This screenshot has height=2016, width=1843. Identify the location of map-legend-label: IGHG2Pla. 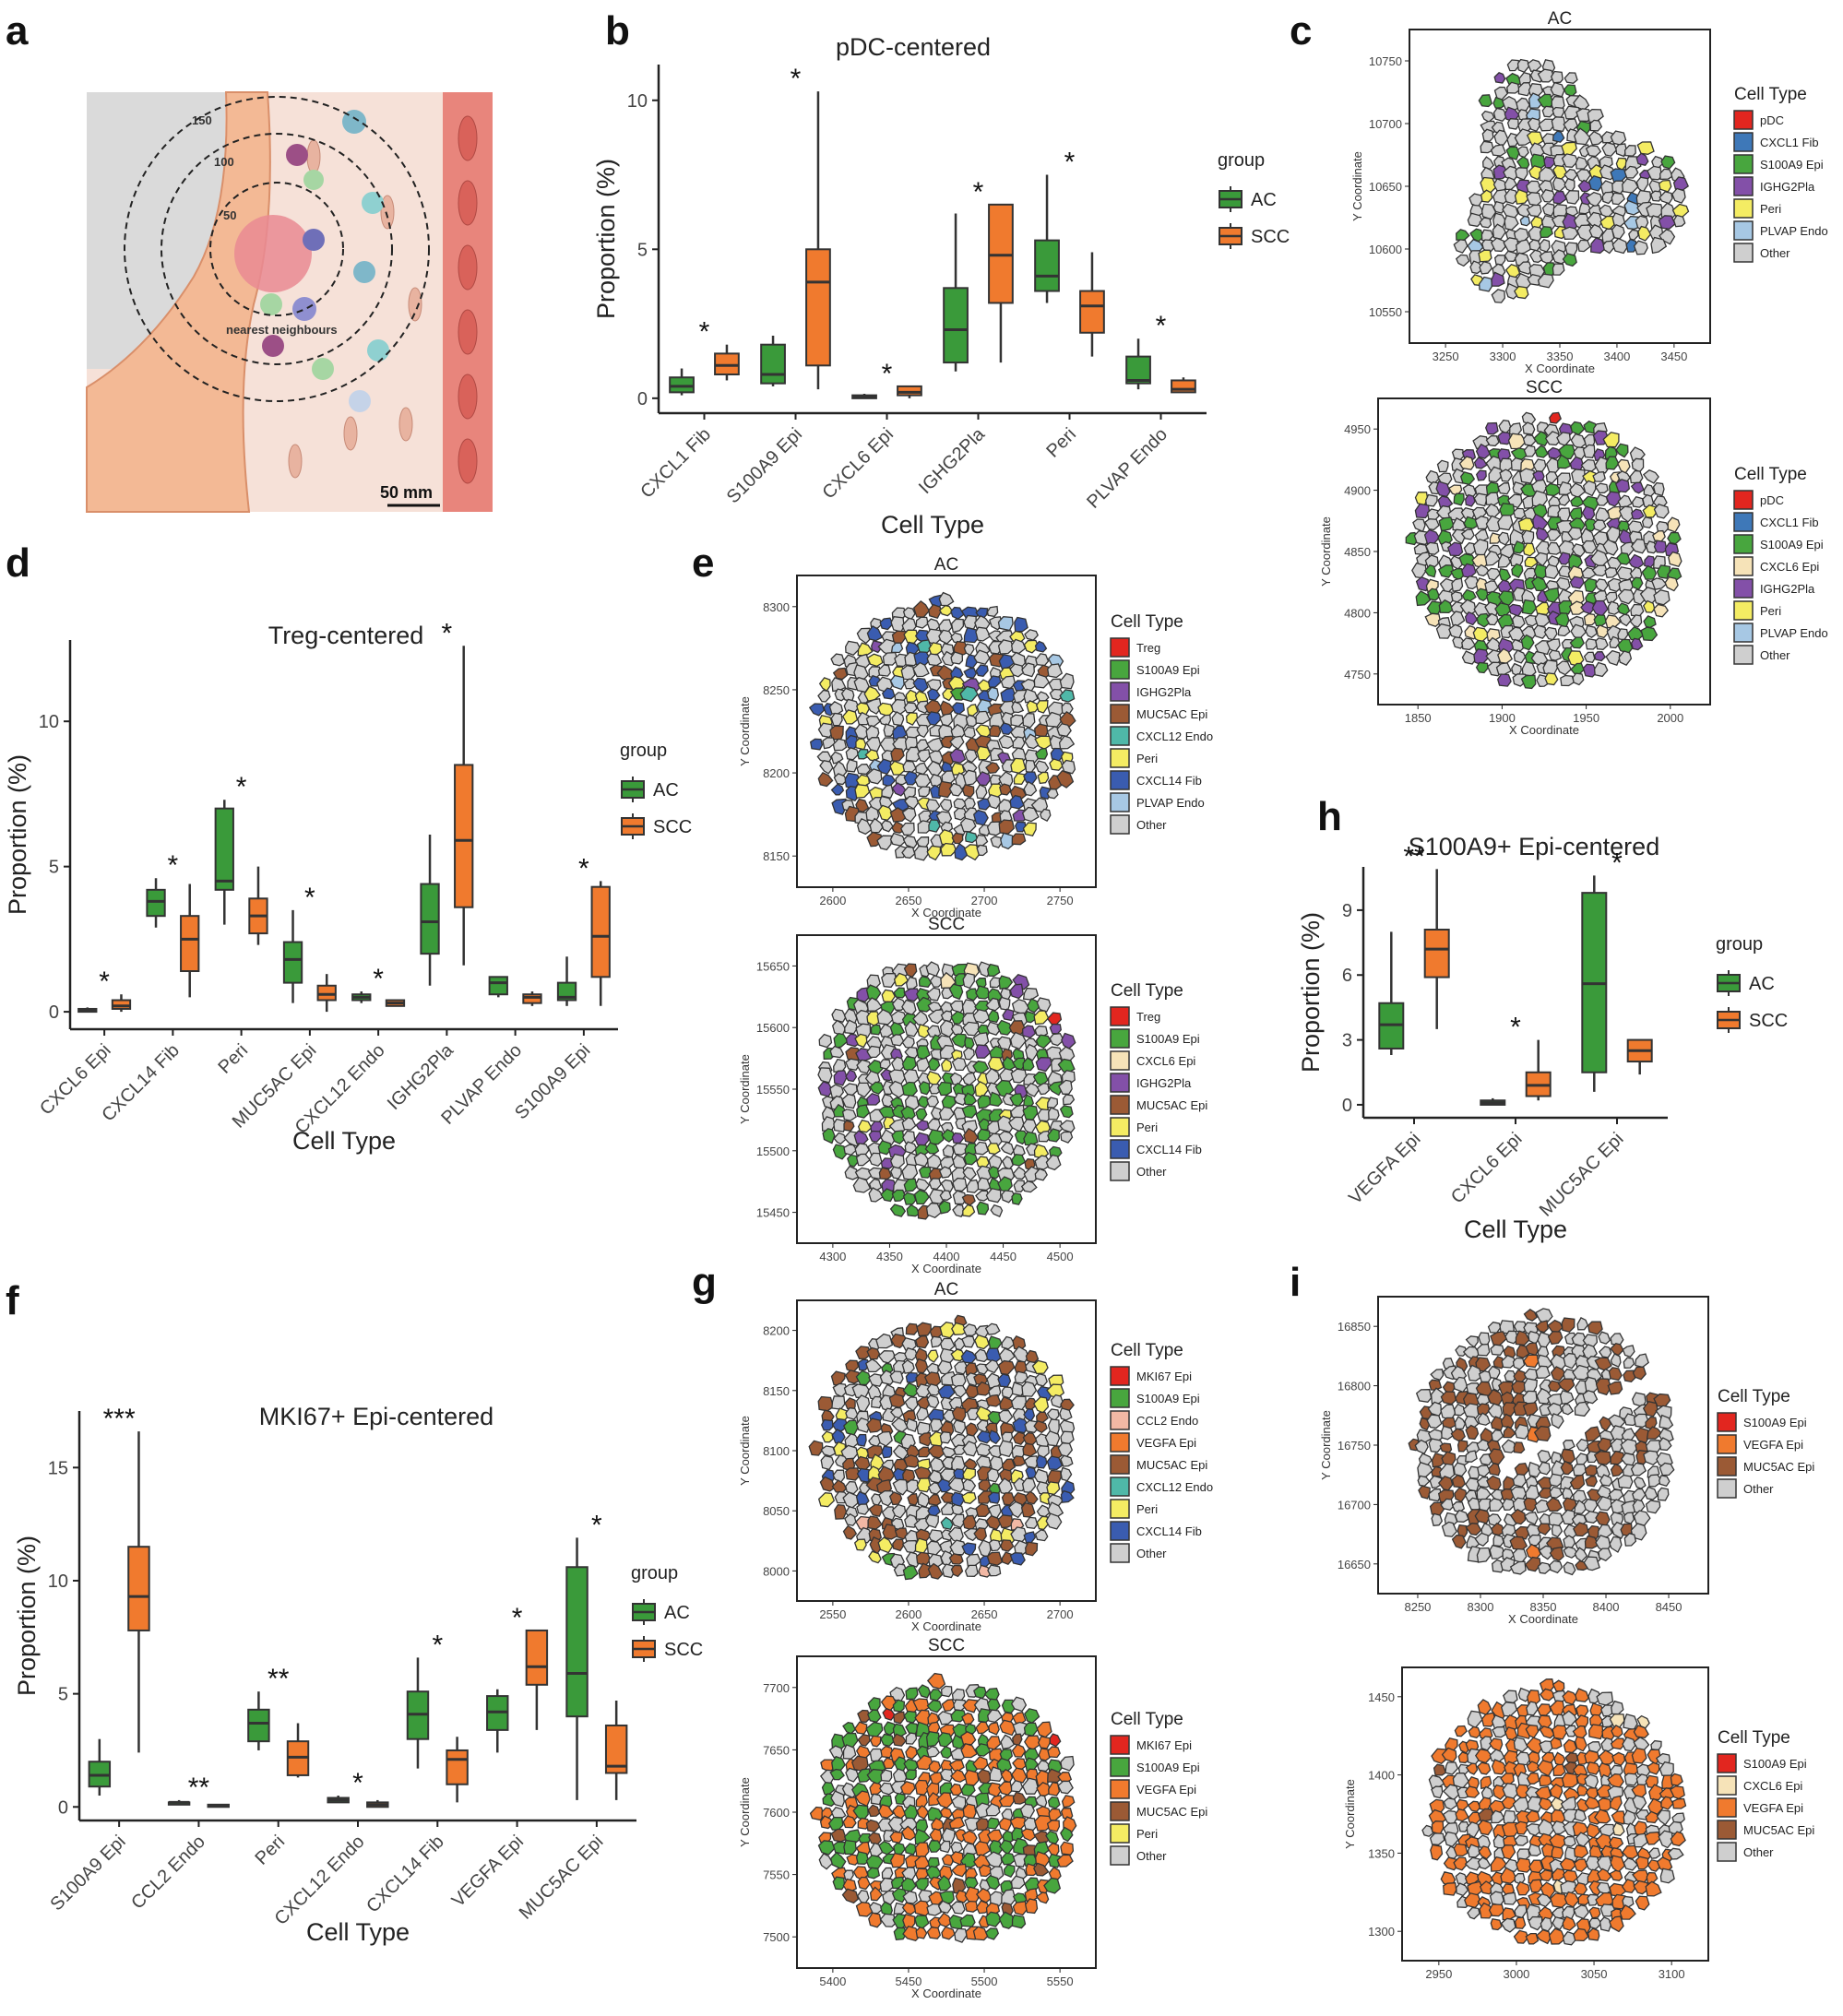
(1164, 1083).